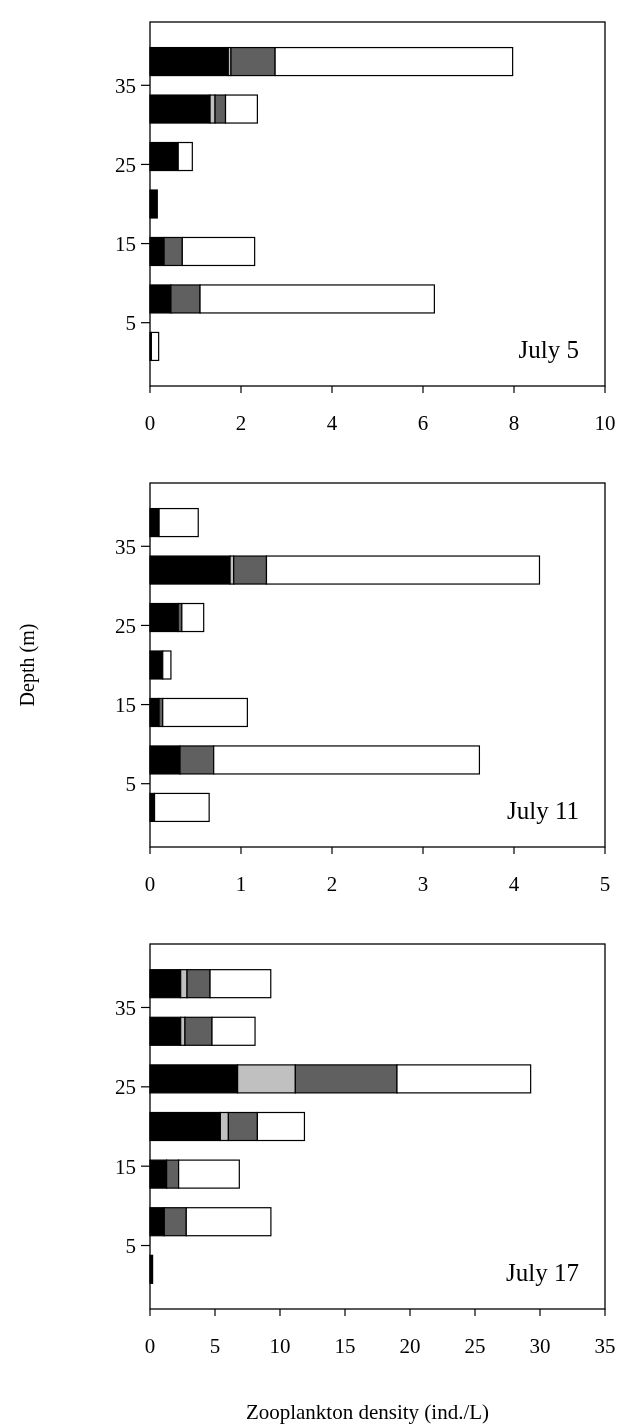 Image resolution: width=621 pixels, height=1427 pixels. What do you see at coordinates (514, 423) in the screenshot?
I see `x-tick-label: 8` at bounding box center [514, 423].